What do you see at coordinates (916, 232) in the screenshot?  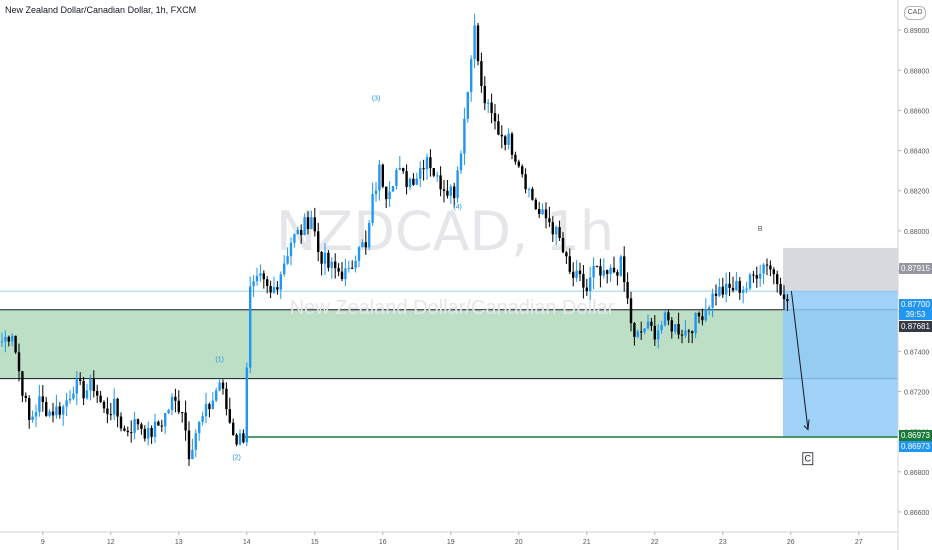 I see `price-tick-label: 0.88000` at bounding box center [916, 232].